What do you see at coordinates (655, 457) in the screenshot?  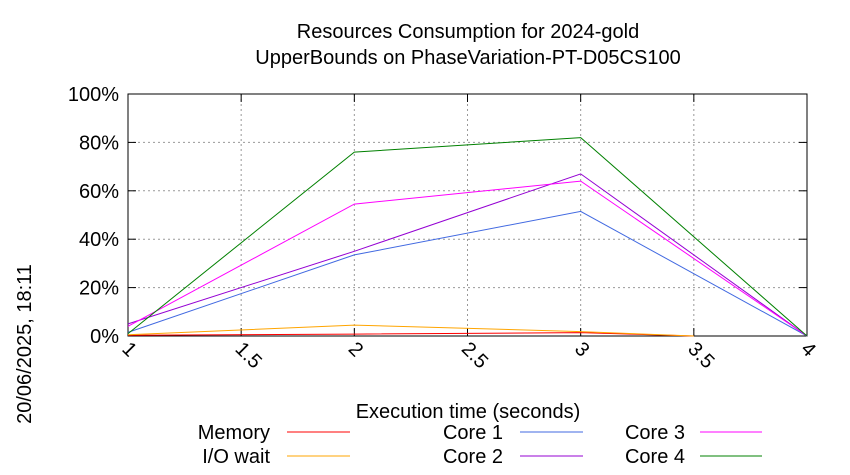 I see `legend-label: Core 4` at bounding box center [655, 457].